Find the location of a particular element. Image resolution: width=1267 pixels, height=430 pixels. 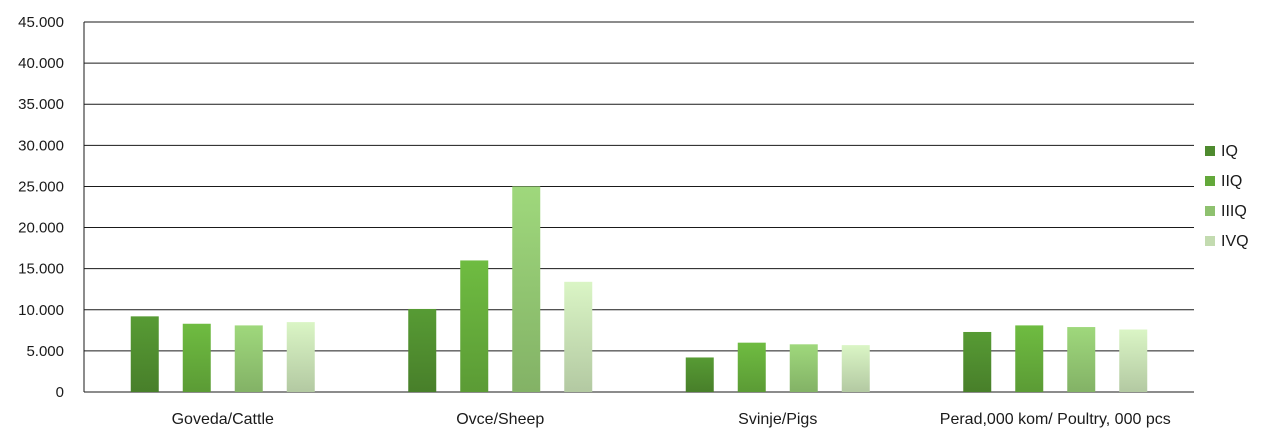

x-category-label: Svinje/Pigs is located at coordinates (777, 419).